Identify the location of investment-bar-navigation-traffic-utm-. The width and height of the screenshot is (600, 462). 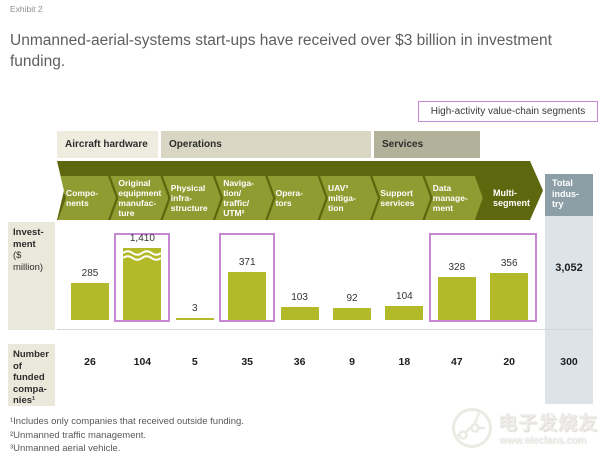
(247, 295).